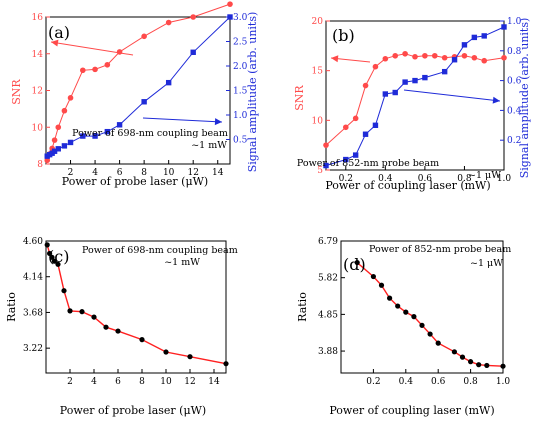  I want to click on panel-a-ytick-left-label: 10, so click(38, 128).